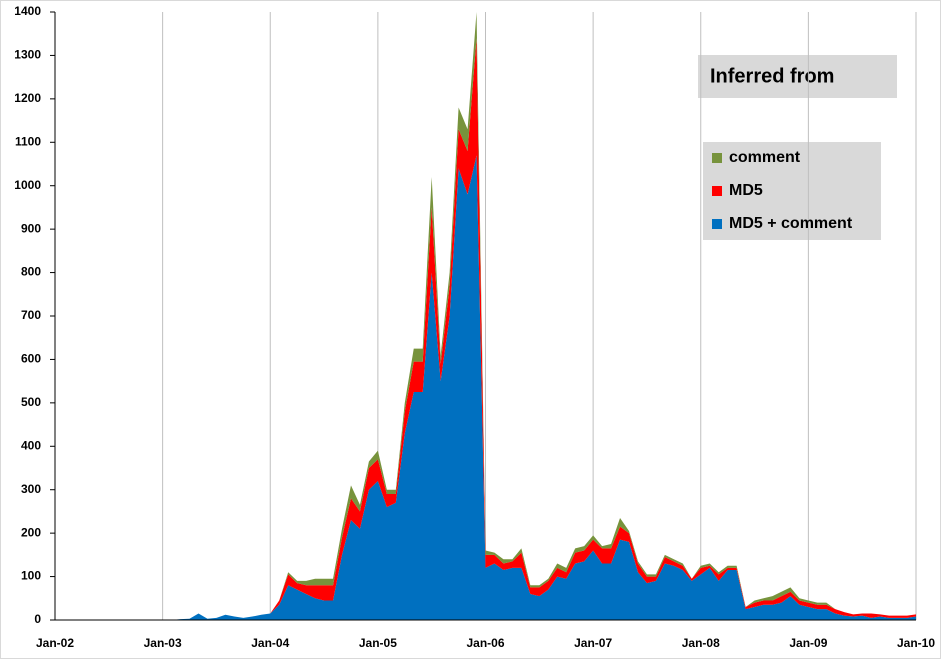 This screenshot has width=941, height=659. What do you see at coordinates (765, 157) in the screenshot?
I see `legend-label: comment` at bounding box center [765, 157].